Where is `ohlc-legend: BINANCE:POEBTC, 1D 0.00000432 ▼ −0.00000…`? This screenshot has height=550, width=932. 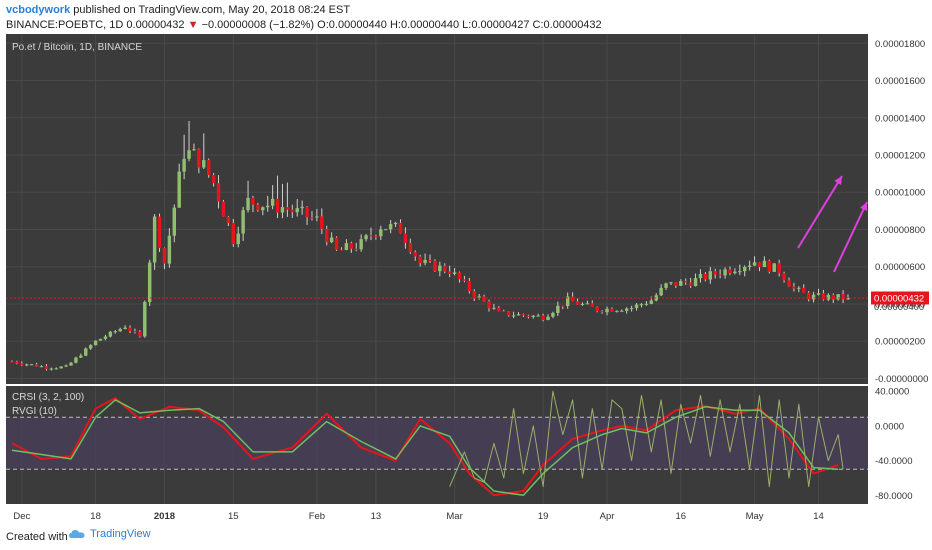 ohlc-legend: BINANCE:POEBTC, 1D 0.00000432 ▼ −0.00000… is located at coordinates (304, 25).